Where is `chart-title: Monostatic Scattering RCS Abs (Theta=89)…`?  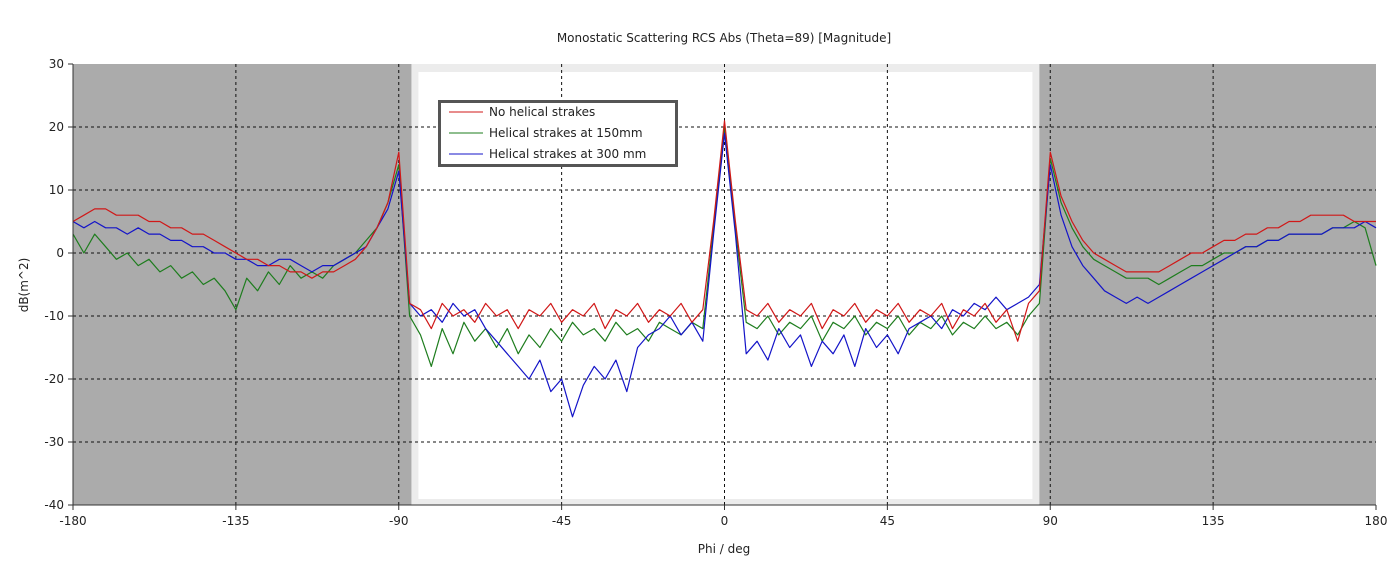
chart-title: Monostatic Scattering RCS Abs (Theta=89)… is located at coordinates (724, 38).